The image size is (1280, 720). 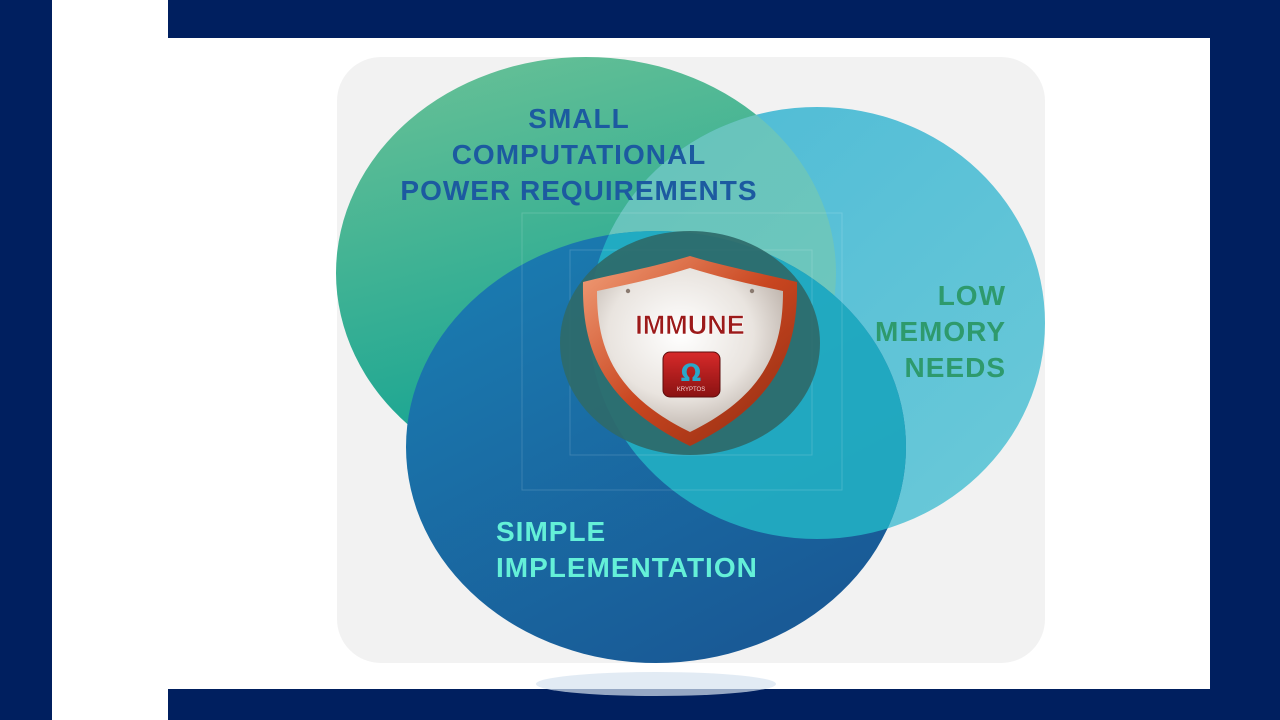 I want to click on center-label: IMMUNE, so click(x=690, y=325).